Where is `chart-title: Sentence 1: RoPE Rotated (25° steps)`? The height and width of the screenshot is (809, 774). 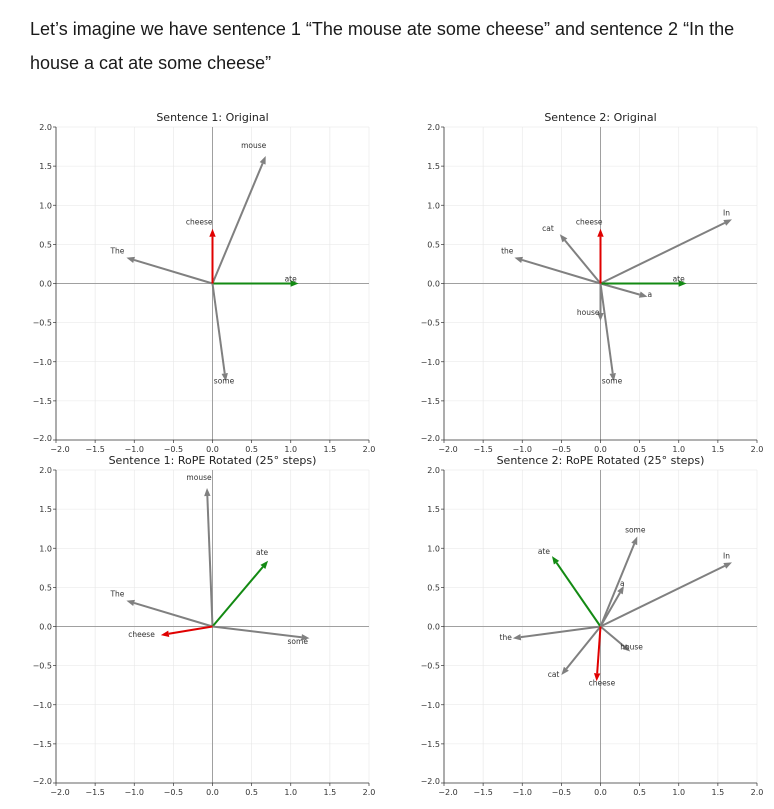
chart-title: Sentence 1: RoPE Rotated (25° steps) is located at coordinates (213, 460).